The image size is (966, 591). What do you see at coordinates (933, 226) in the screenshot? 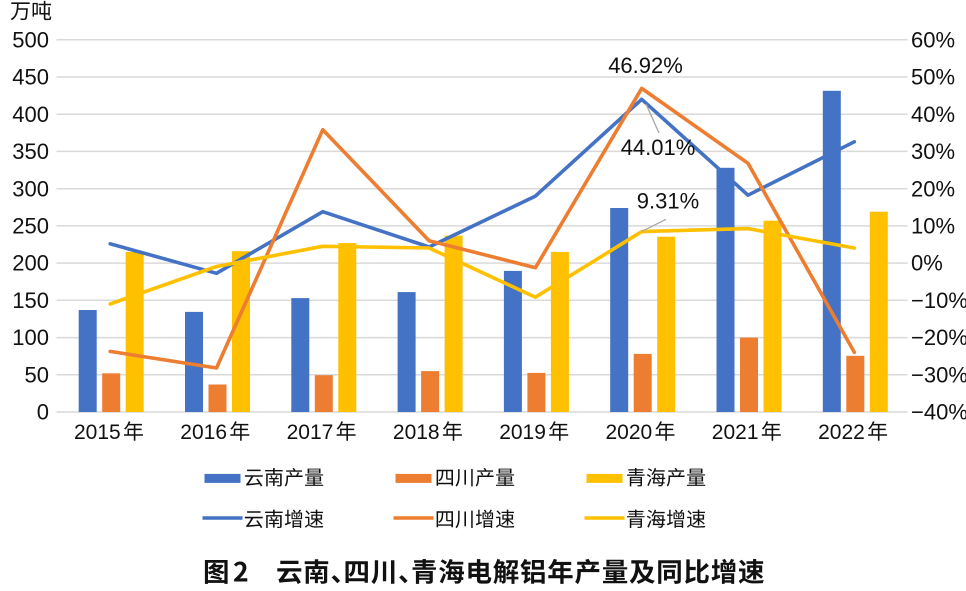
I see `svg-text: 10%` at bounding box center [933, 226].